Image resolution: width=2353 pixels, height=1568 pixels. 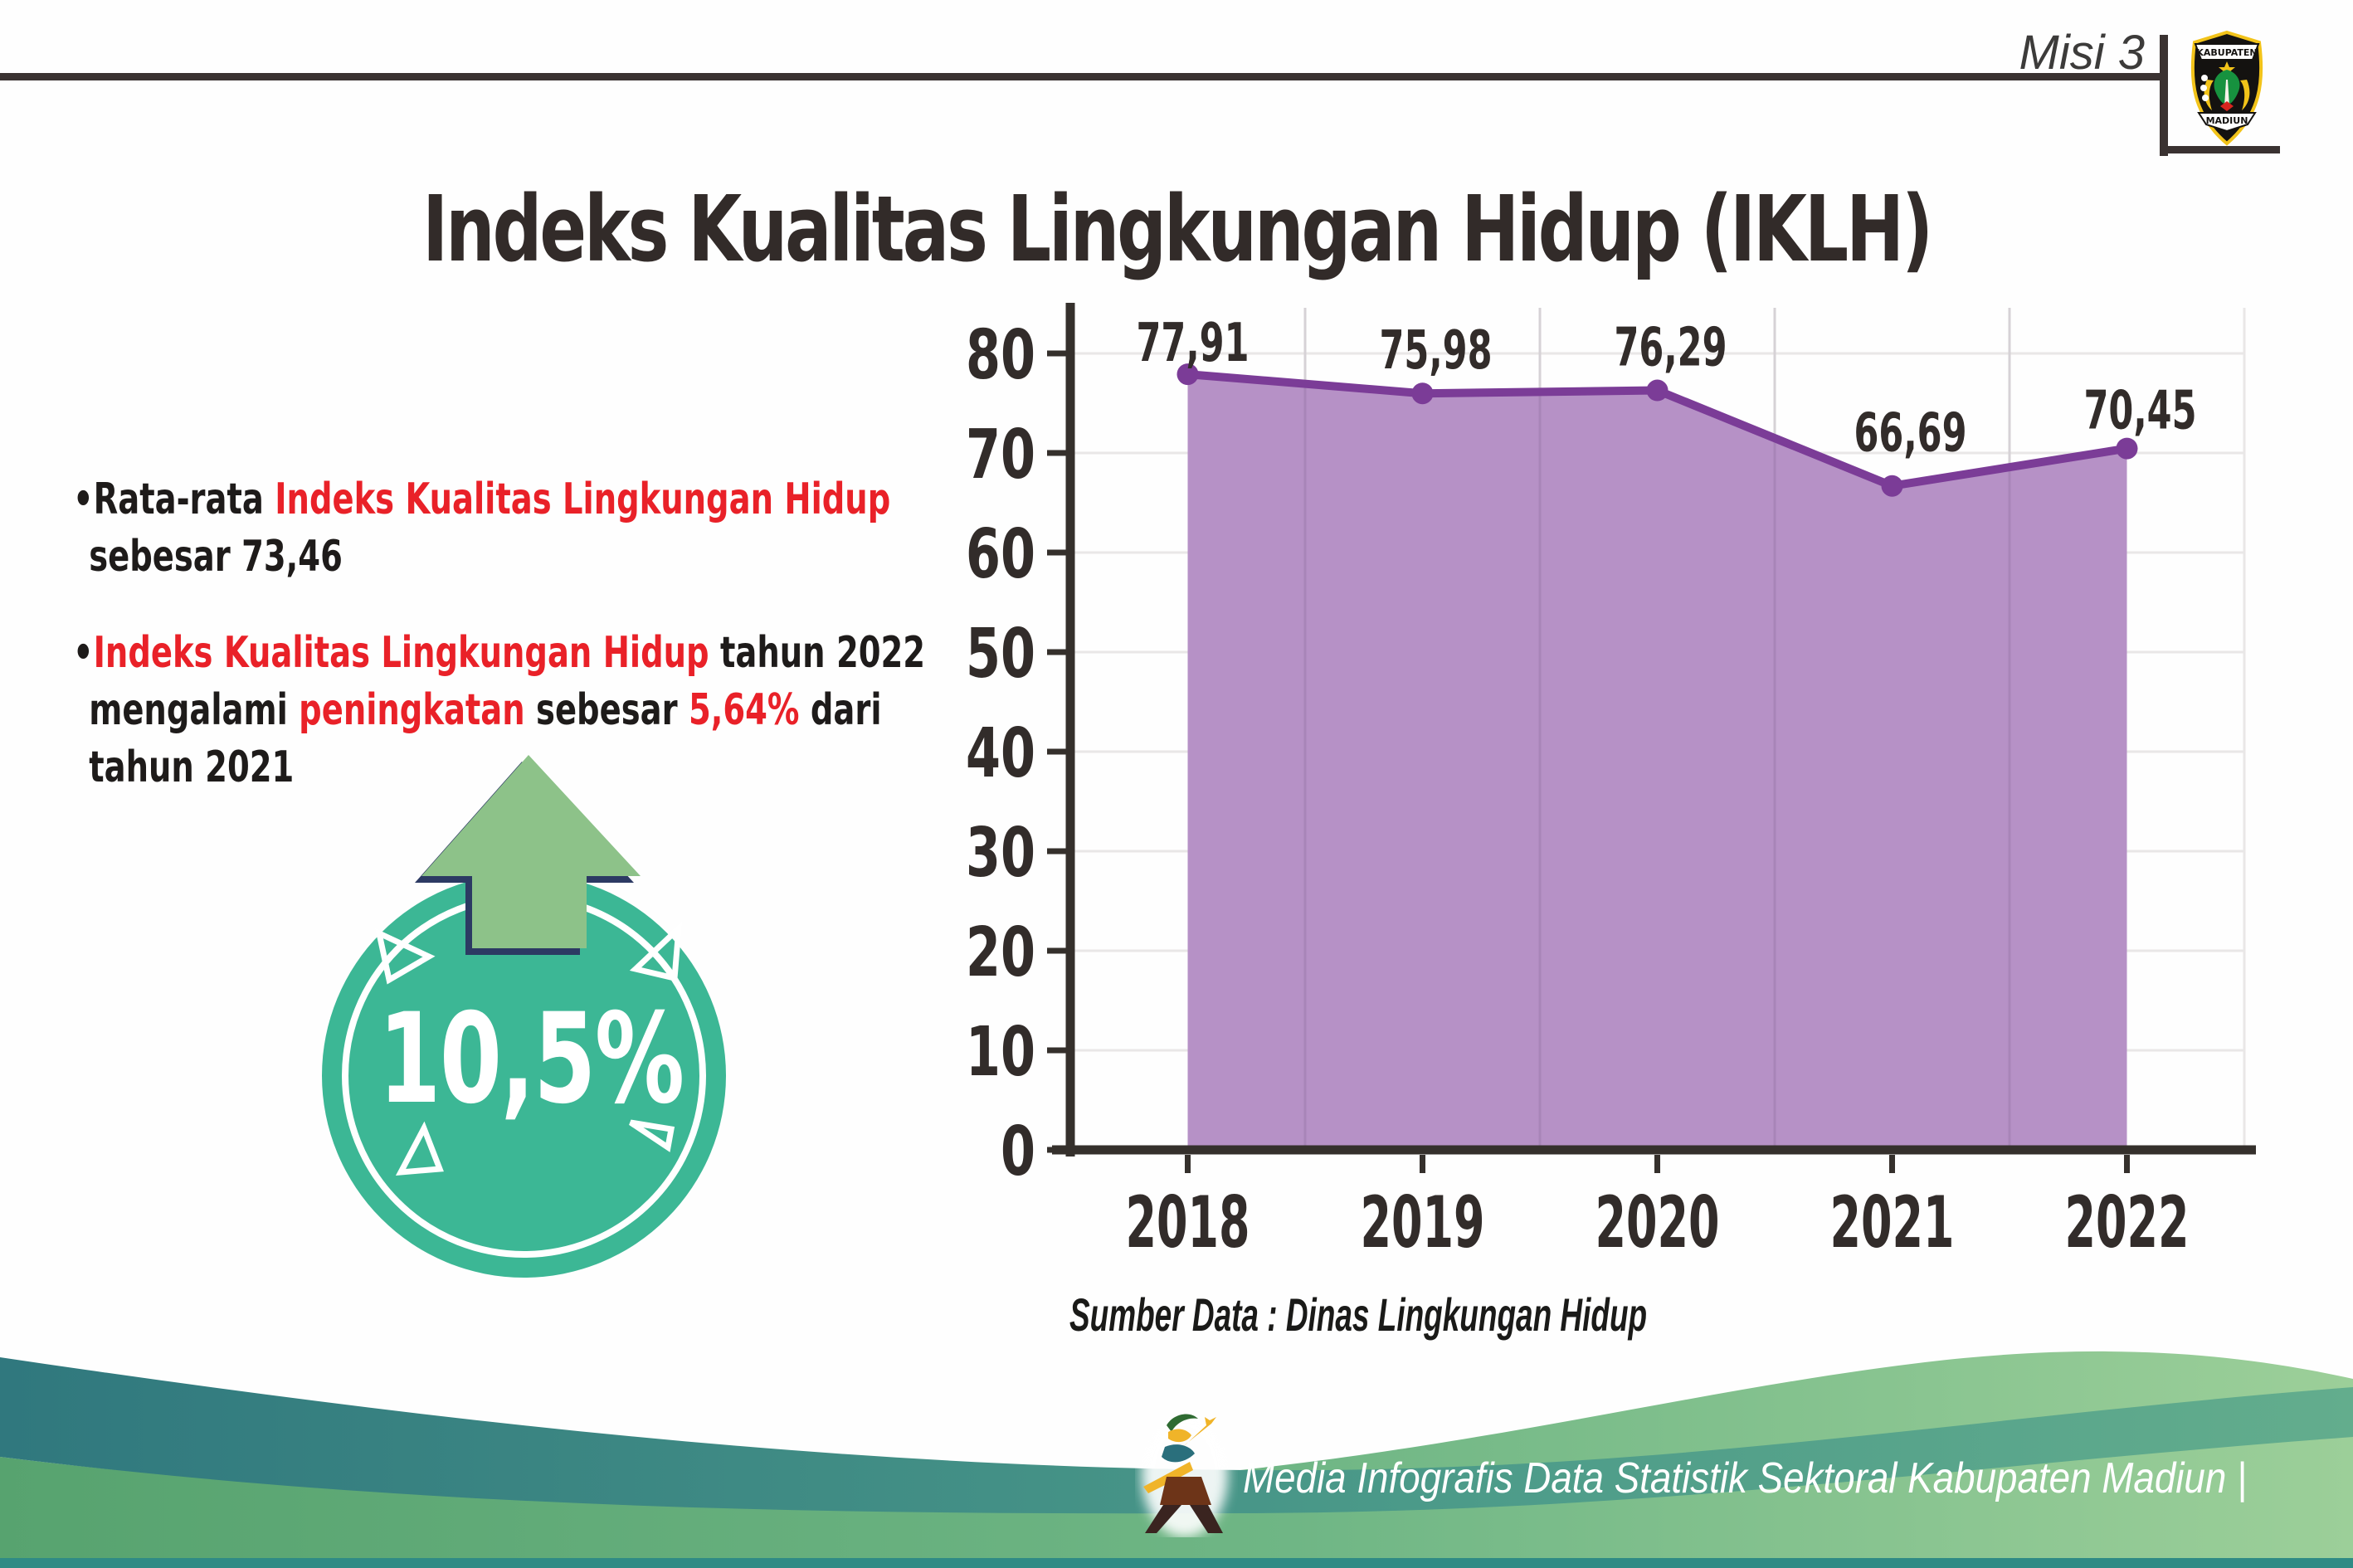 I want to click on x-tick-label: 2018, so click(x=1188, y=1222).